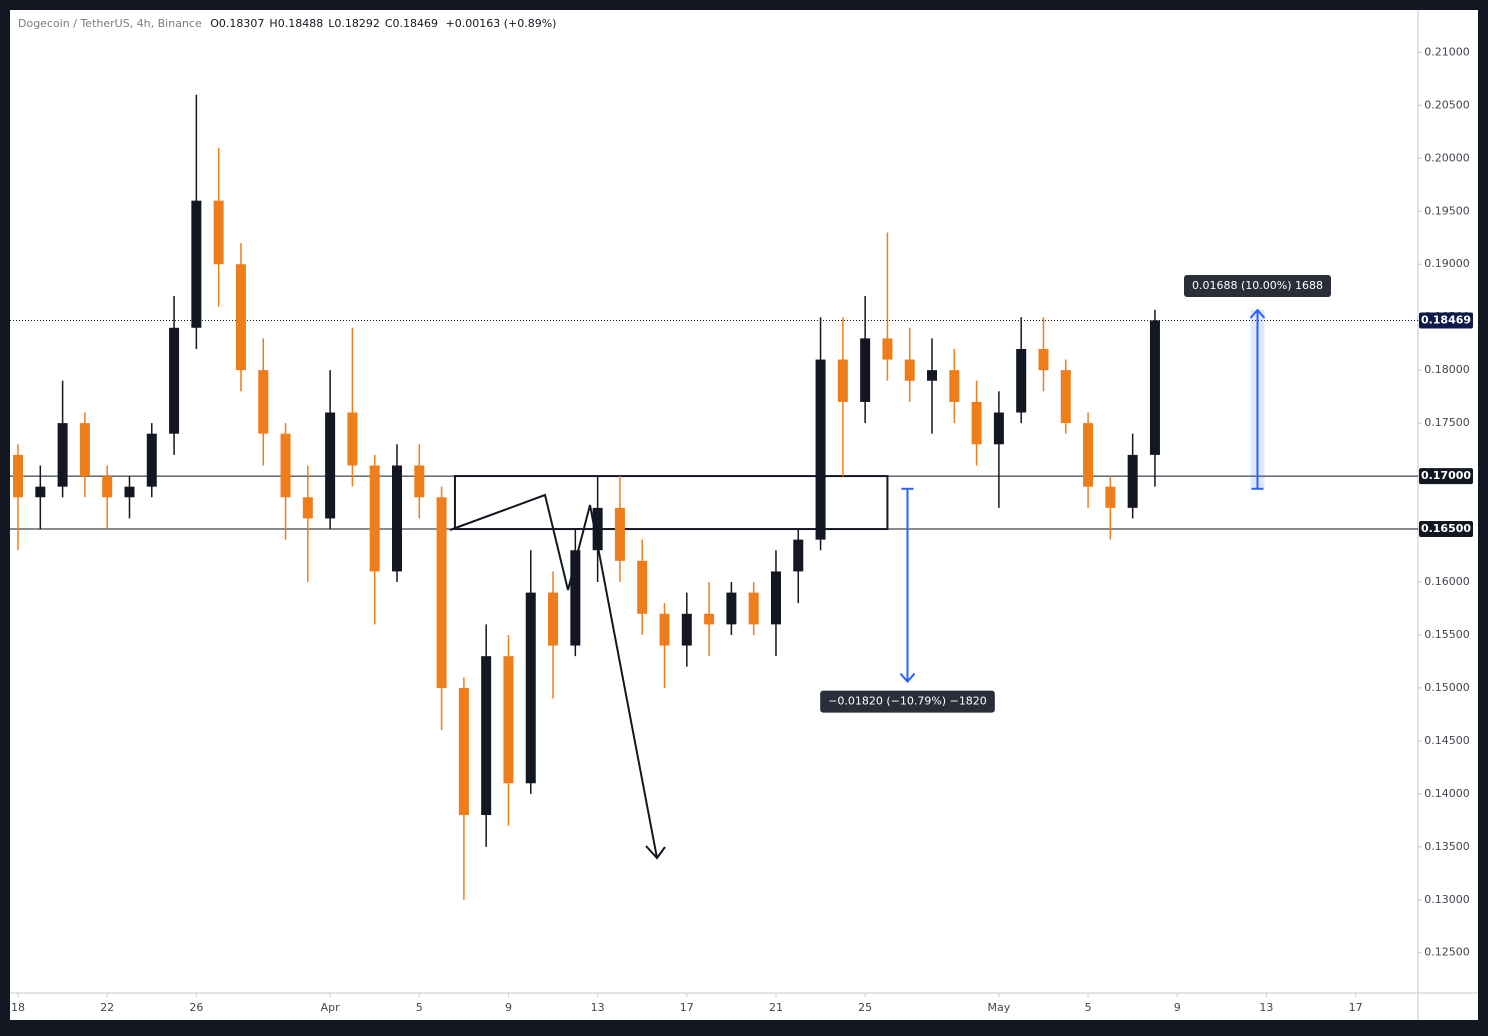 The height and width of the screenshot is (1036, 1488). I want to click on symbol: Dogecoin / TetherUS, 4h, Binance, so click(110, 23).